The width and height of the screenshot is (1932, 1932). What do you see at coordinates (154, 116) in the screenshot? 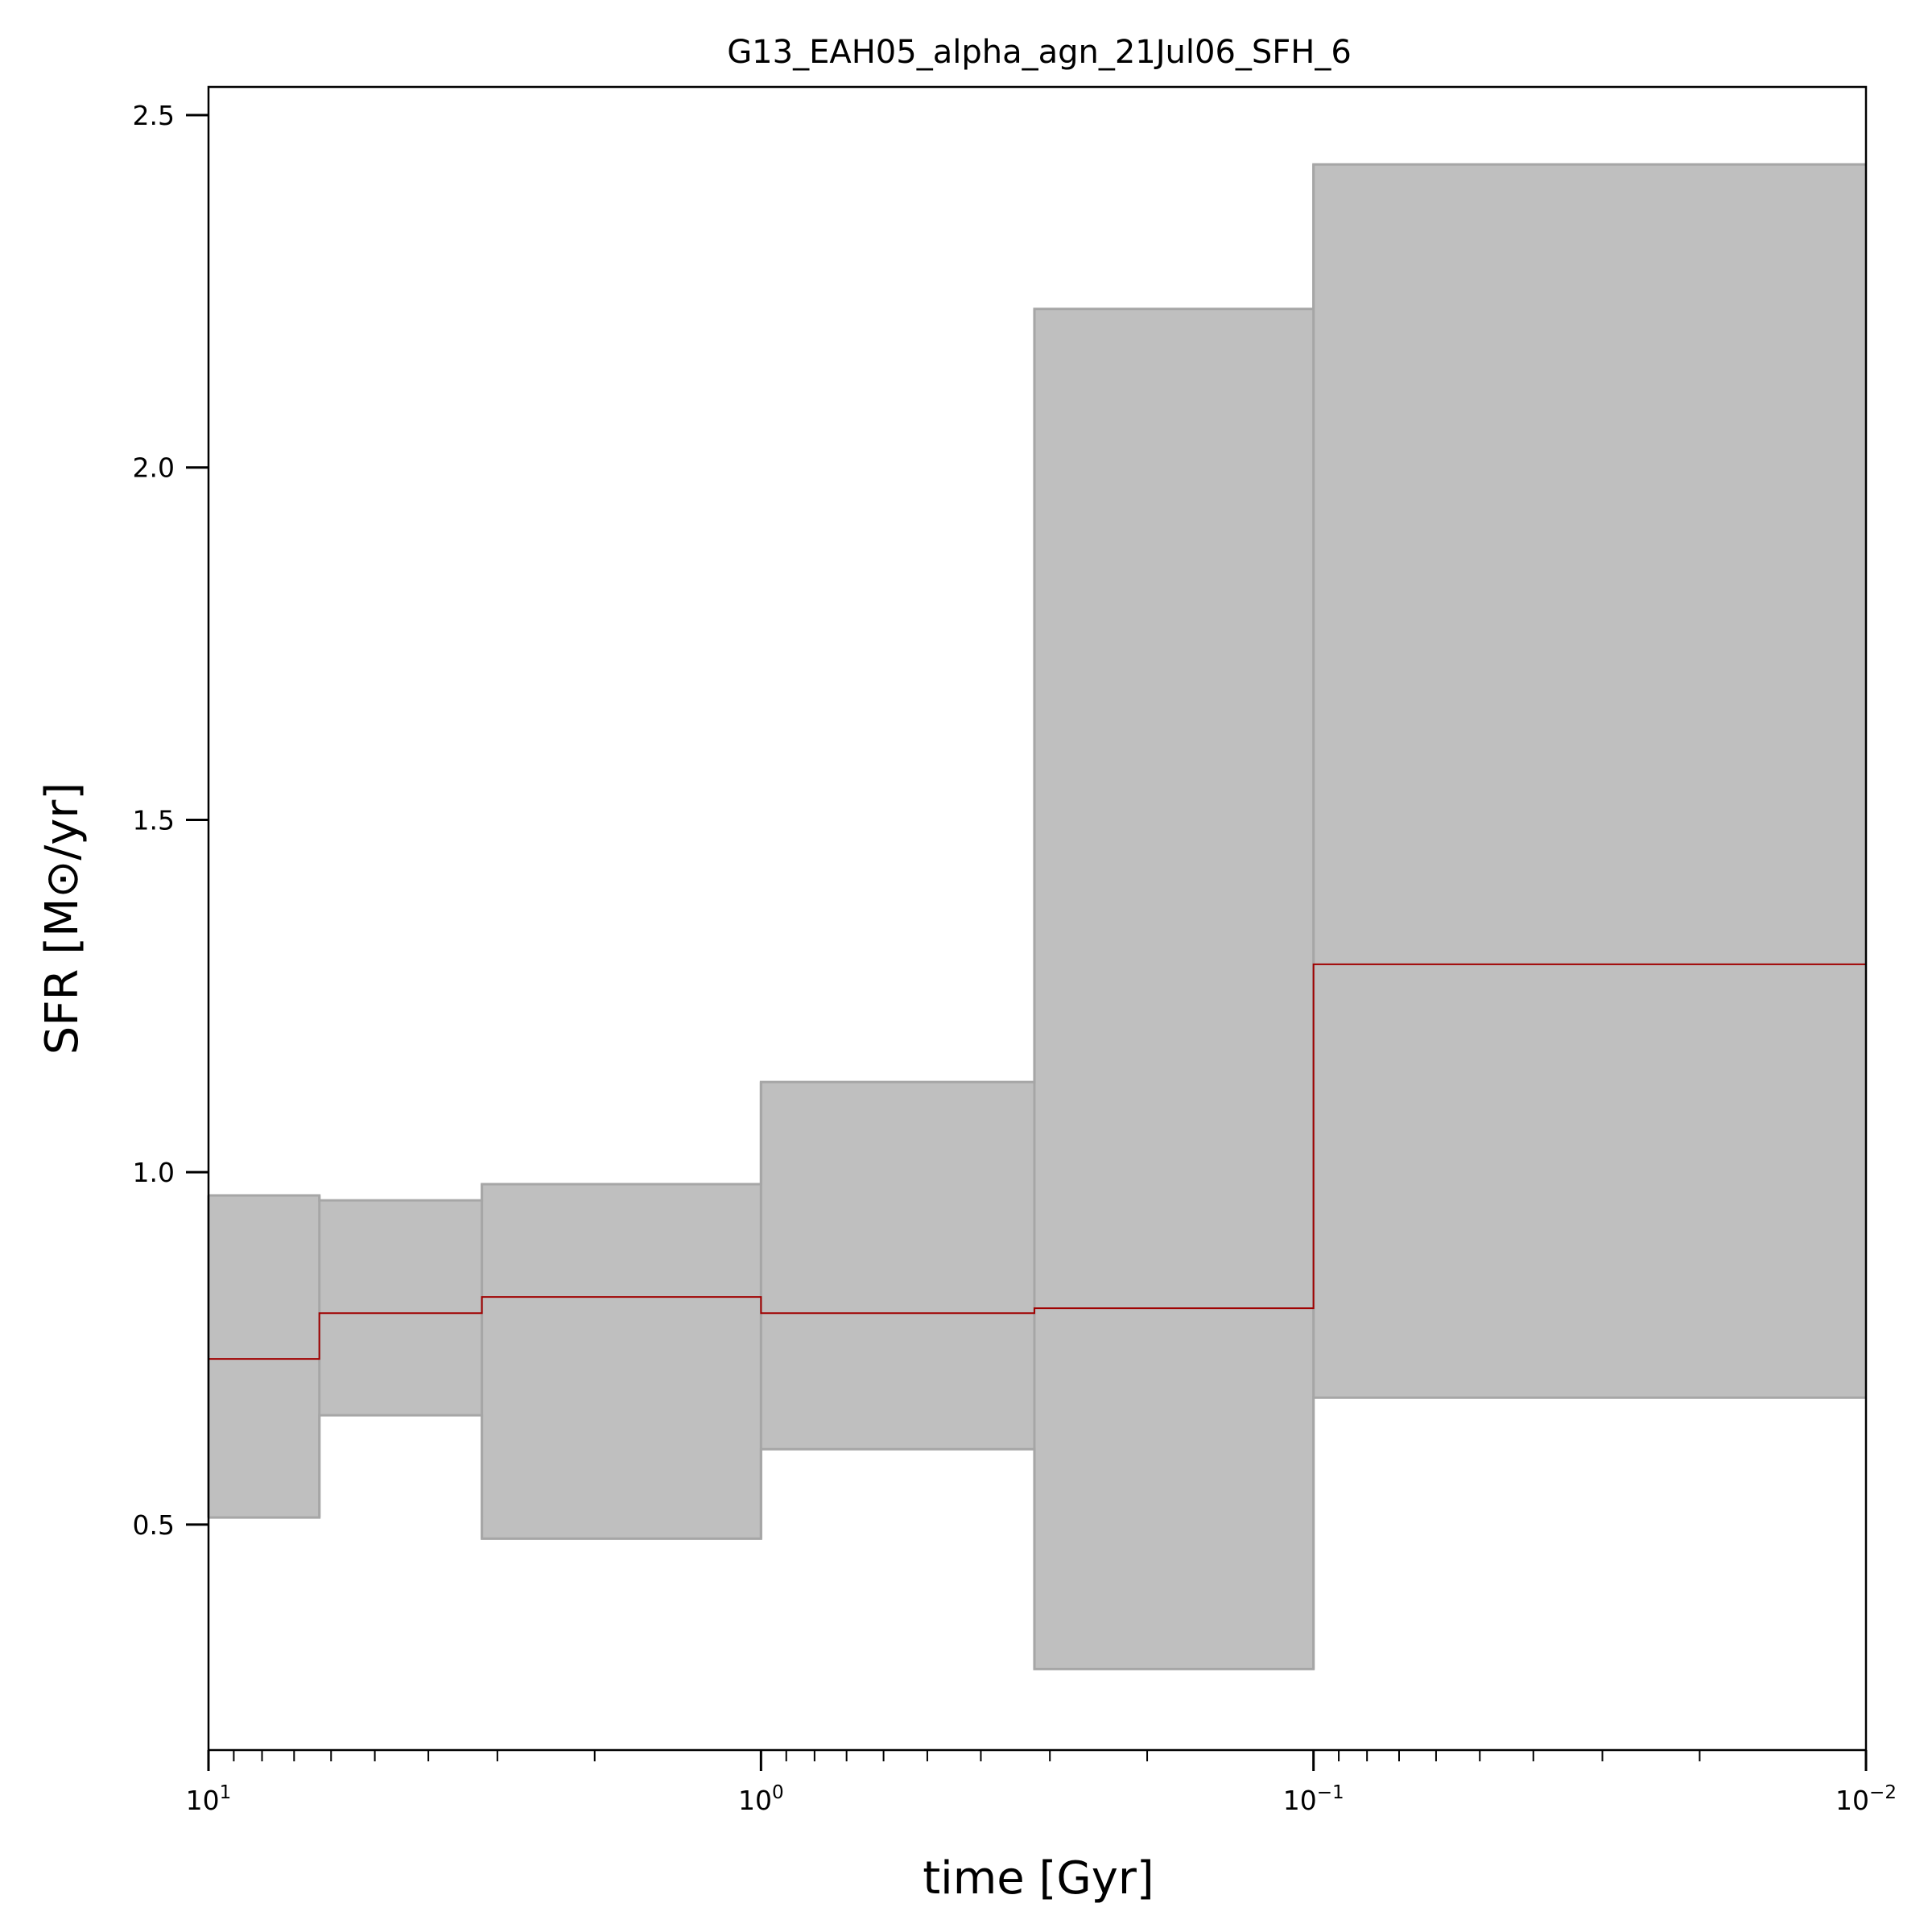
I see `y-tick-label: 2.5` at bounding box center [154, 116].